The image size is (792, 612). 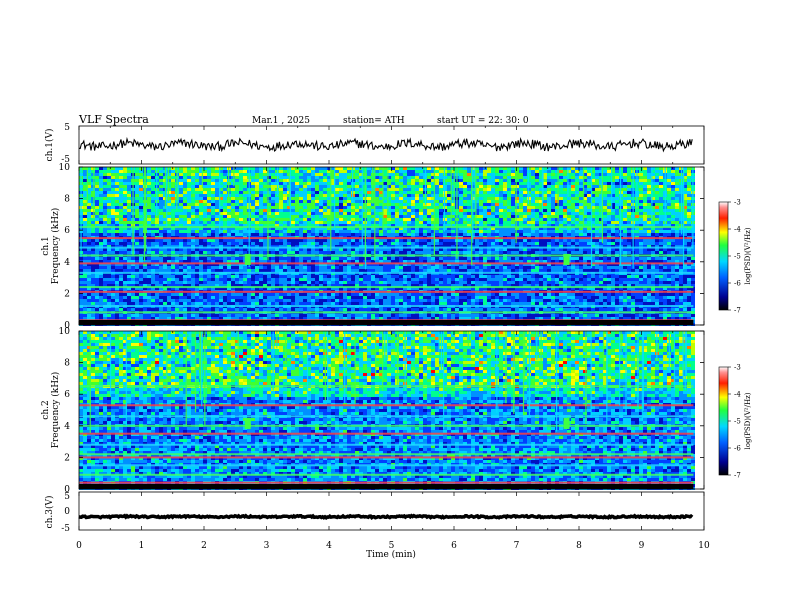 What do you see at coordinates (67, 128) in the screenshot?
I see `ch1-ytick-top: 5` at bounding box center [67, 128].